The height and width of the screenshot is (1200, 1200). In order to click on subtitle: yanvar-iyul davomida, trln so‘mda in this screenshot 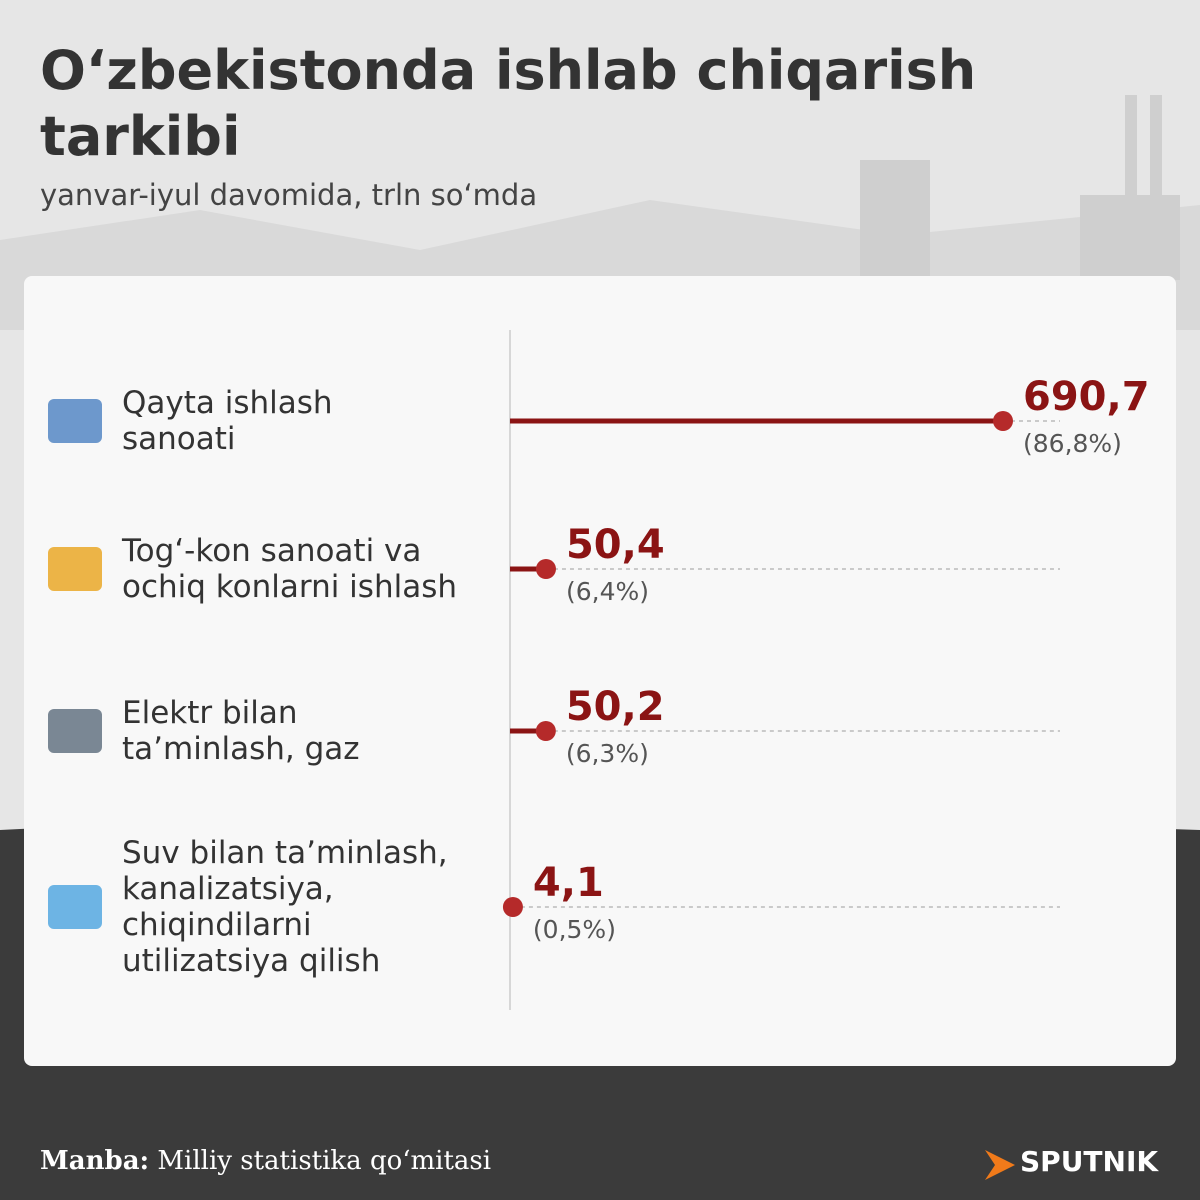, I will do `click(289, 195)`.